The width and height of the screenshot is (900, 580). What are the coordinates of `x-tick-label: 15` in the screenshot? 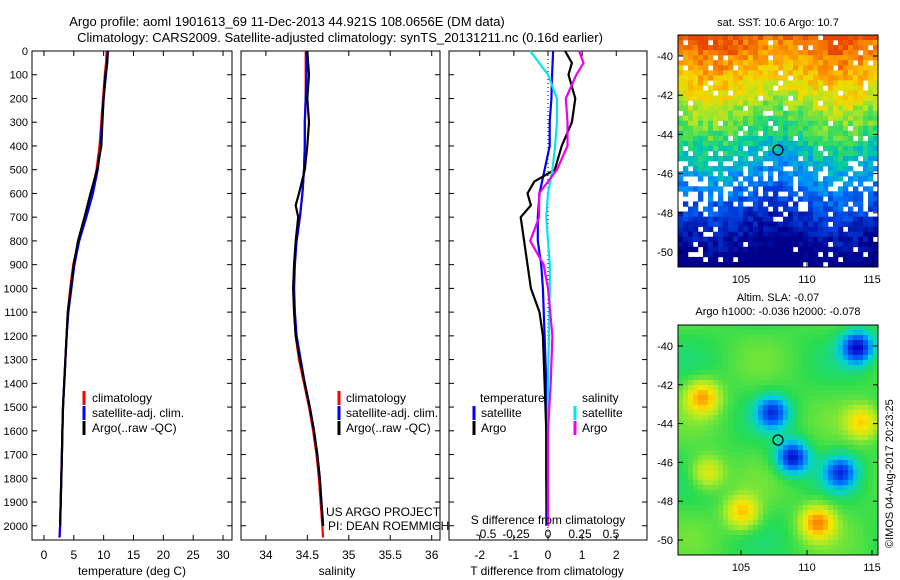 It's located at (134, 555).